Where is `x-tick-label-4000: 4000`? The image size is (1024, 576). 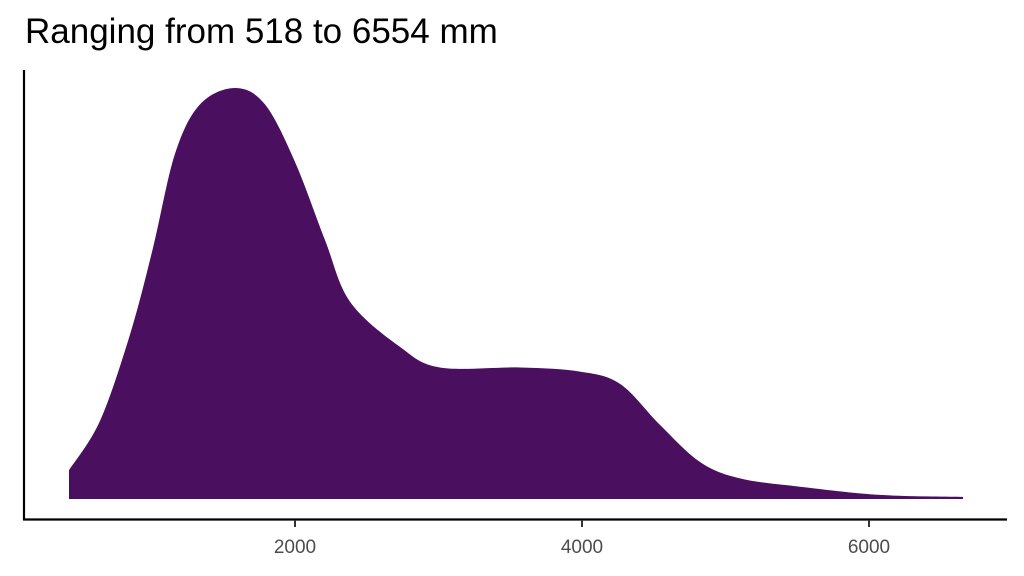
x-tick-label-4000: 4000 is located at coordinates (582, 547).